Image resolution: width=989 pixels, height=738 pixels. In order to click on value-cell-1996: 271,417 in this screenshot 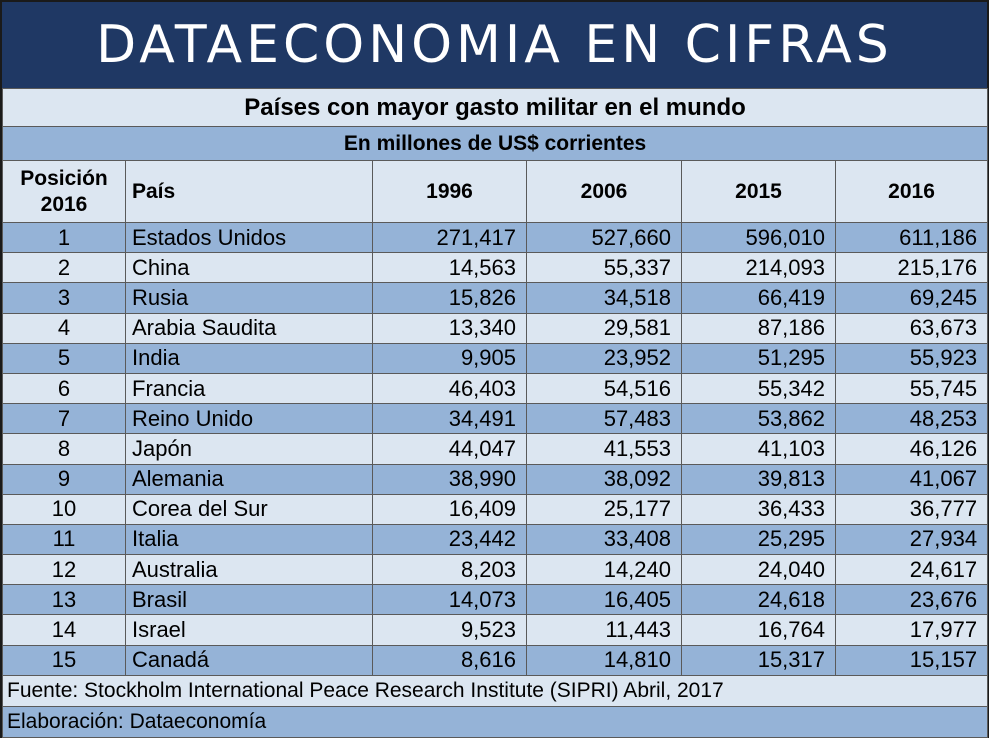, I will do `click(449, 237)`.